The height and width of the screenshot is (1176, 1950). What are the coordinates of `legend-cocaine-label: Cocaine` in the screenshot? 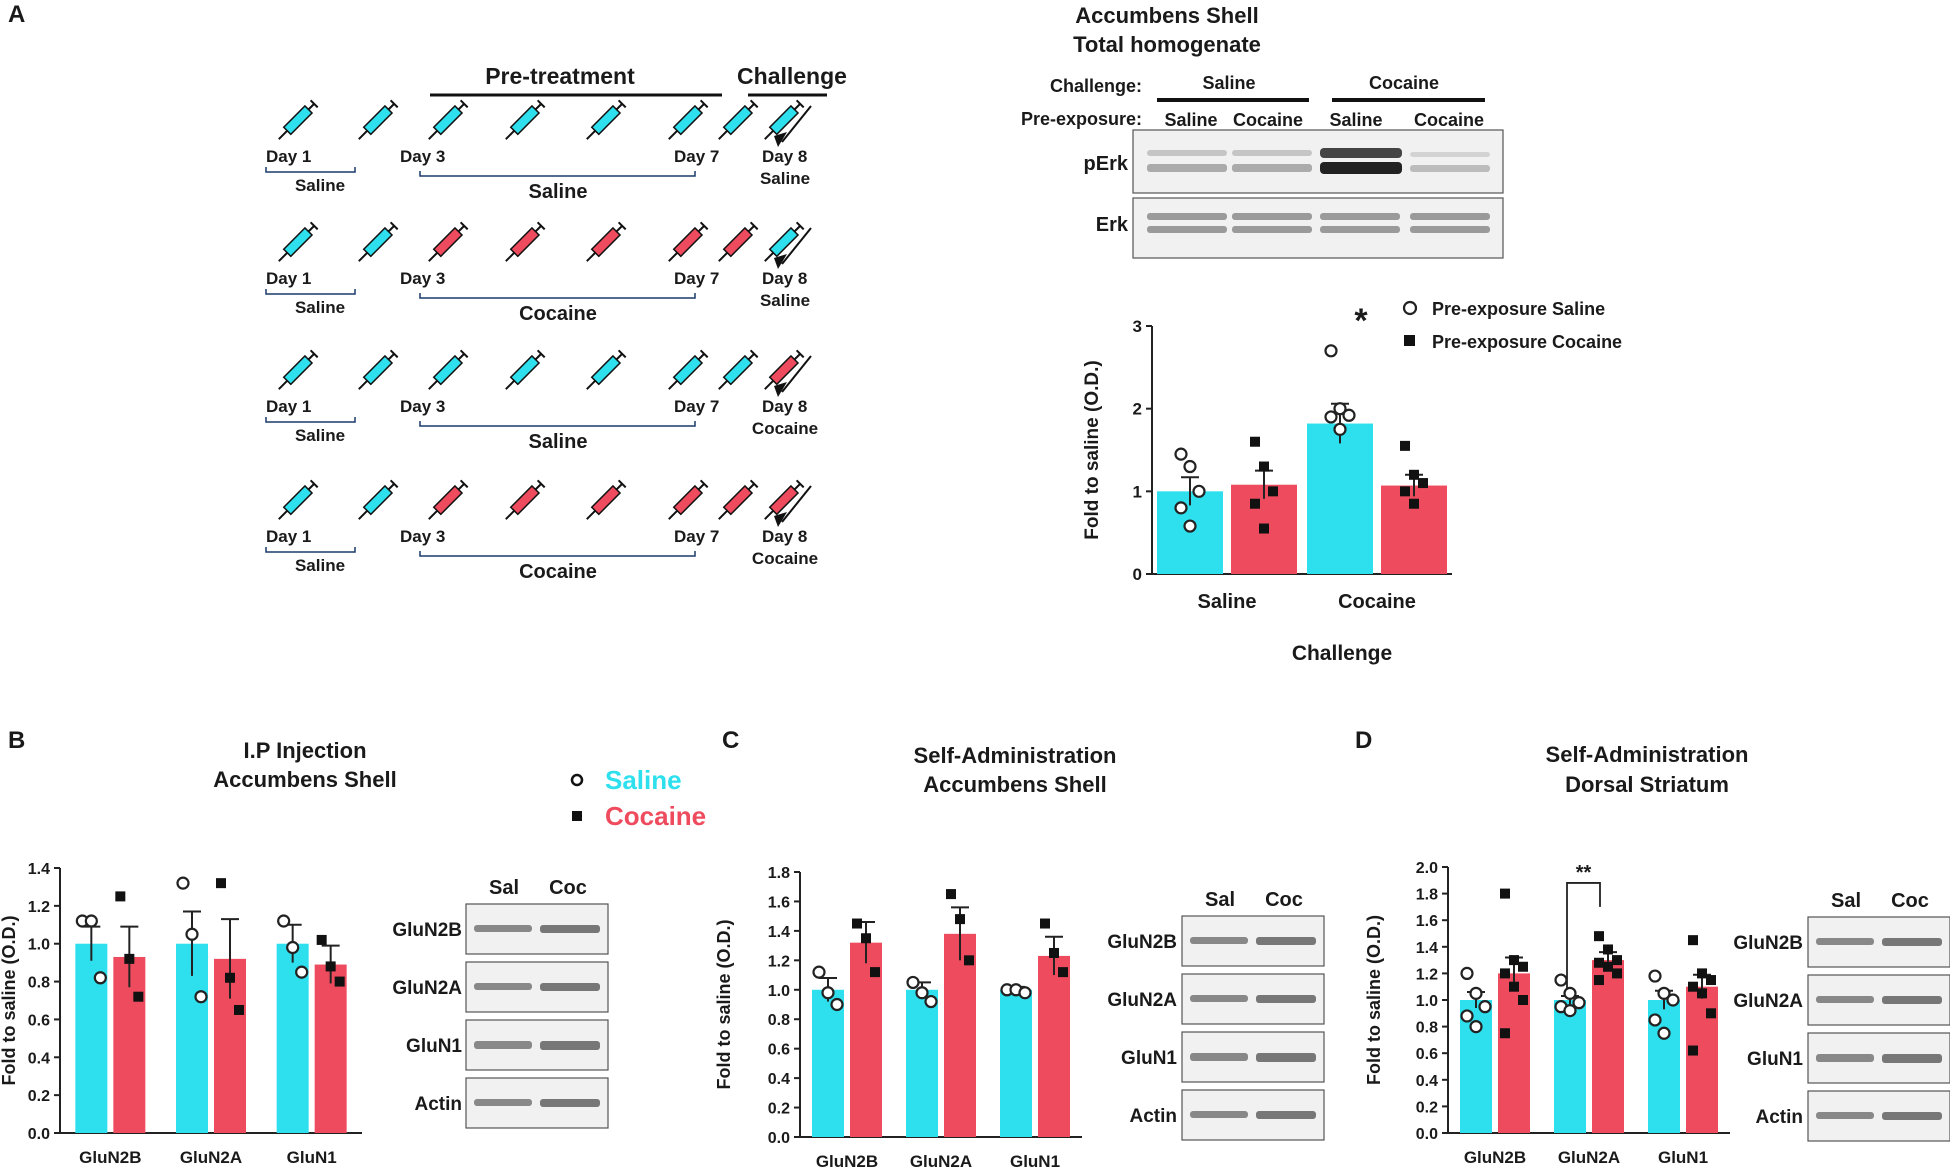 It's located at (655, 816).